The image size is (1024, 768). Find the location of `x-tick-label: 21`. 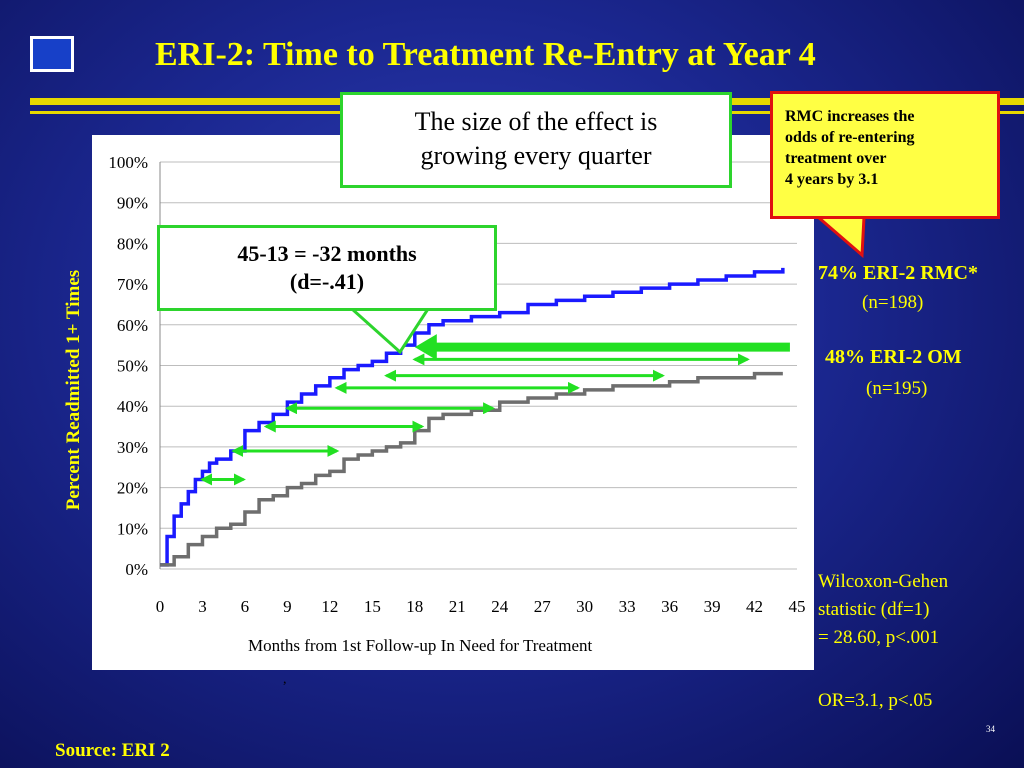

x-tick-label: 21 is located at coordinates (457, 606).